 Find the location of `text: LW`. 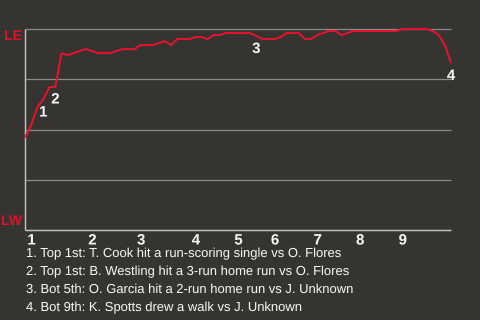

text: LW is located at coordinates (12, 220).